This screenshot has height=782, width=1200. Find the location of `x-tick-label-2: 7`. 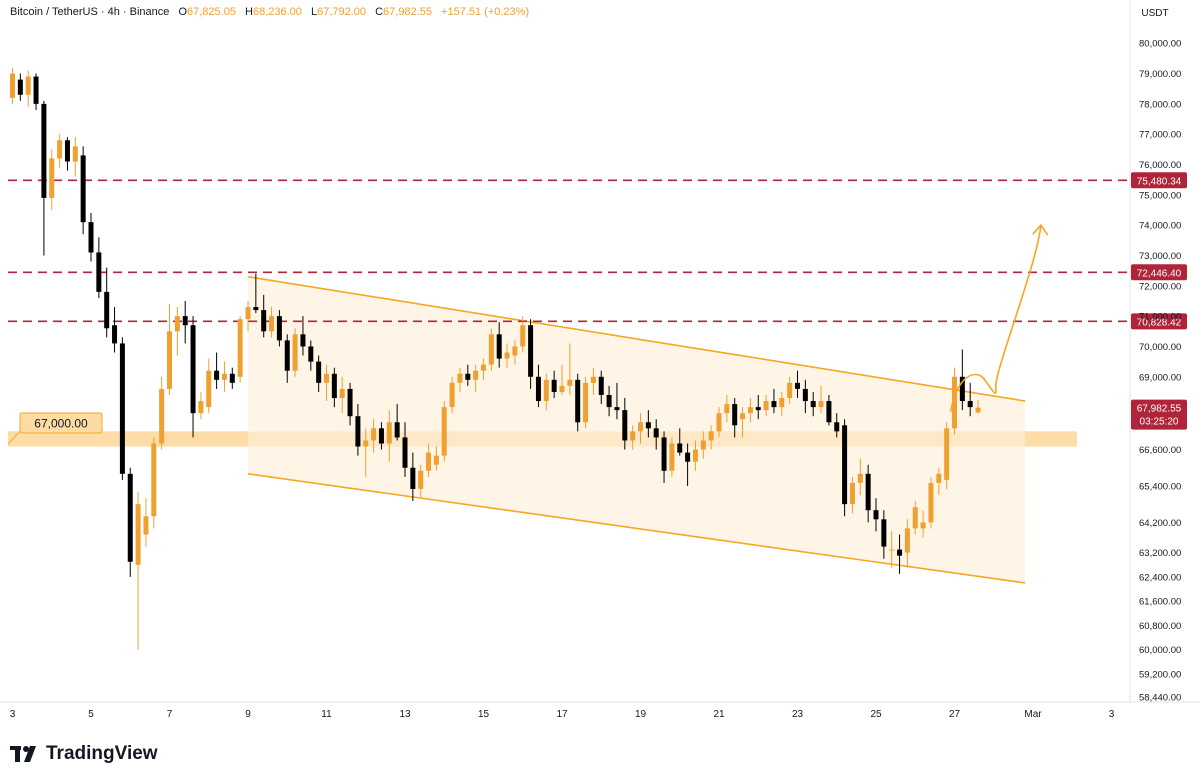

x-tick-label-2: 7 is located at coordinates (170, 714).